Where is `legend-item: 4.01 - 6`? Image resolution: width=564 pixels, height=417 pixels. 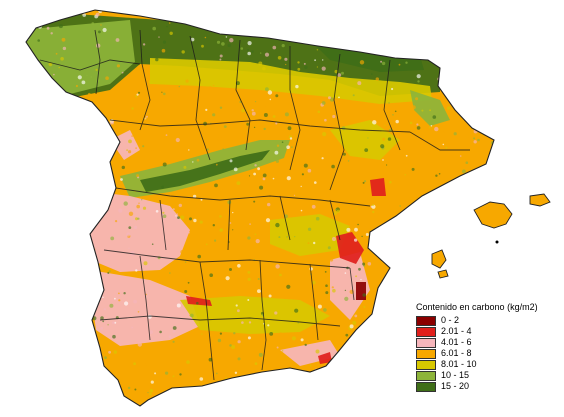
legend-item: 4.01 - 6 is located at coordinates (489, 342).